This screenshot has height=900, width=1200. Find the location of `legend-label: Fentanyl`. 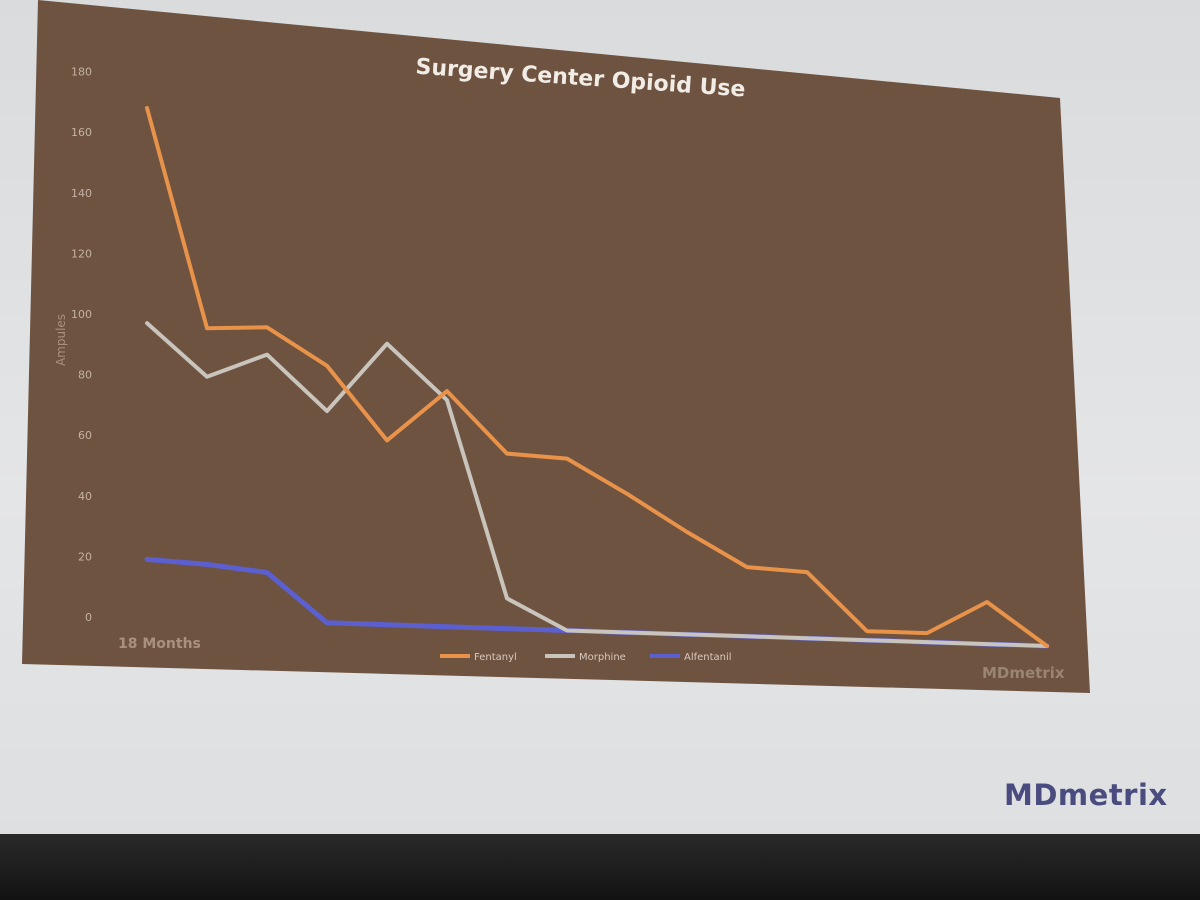

legend-label: Fentanyl is located at coordinates (495, 657).